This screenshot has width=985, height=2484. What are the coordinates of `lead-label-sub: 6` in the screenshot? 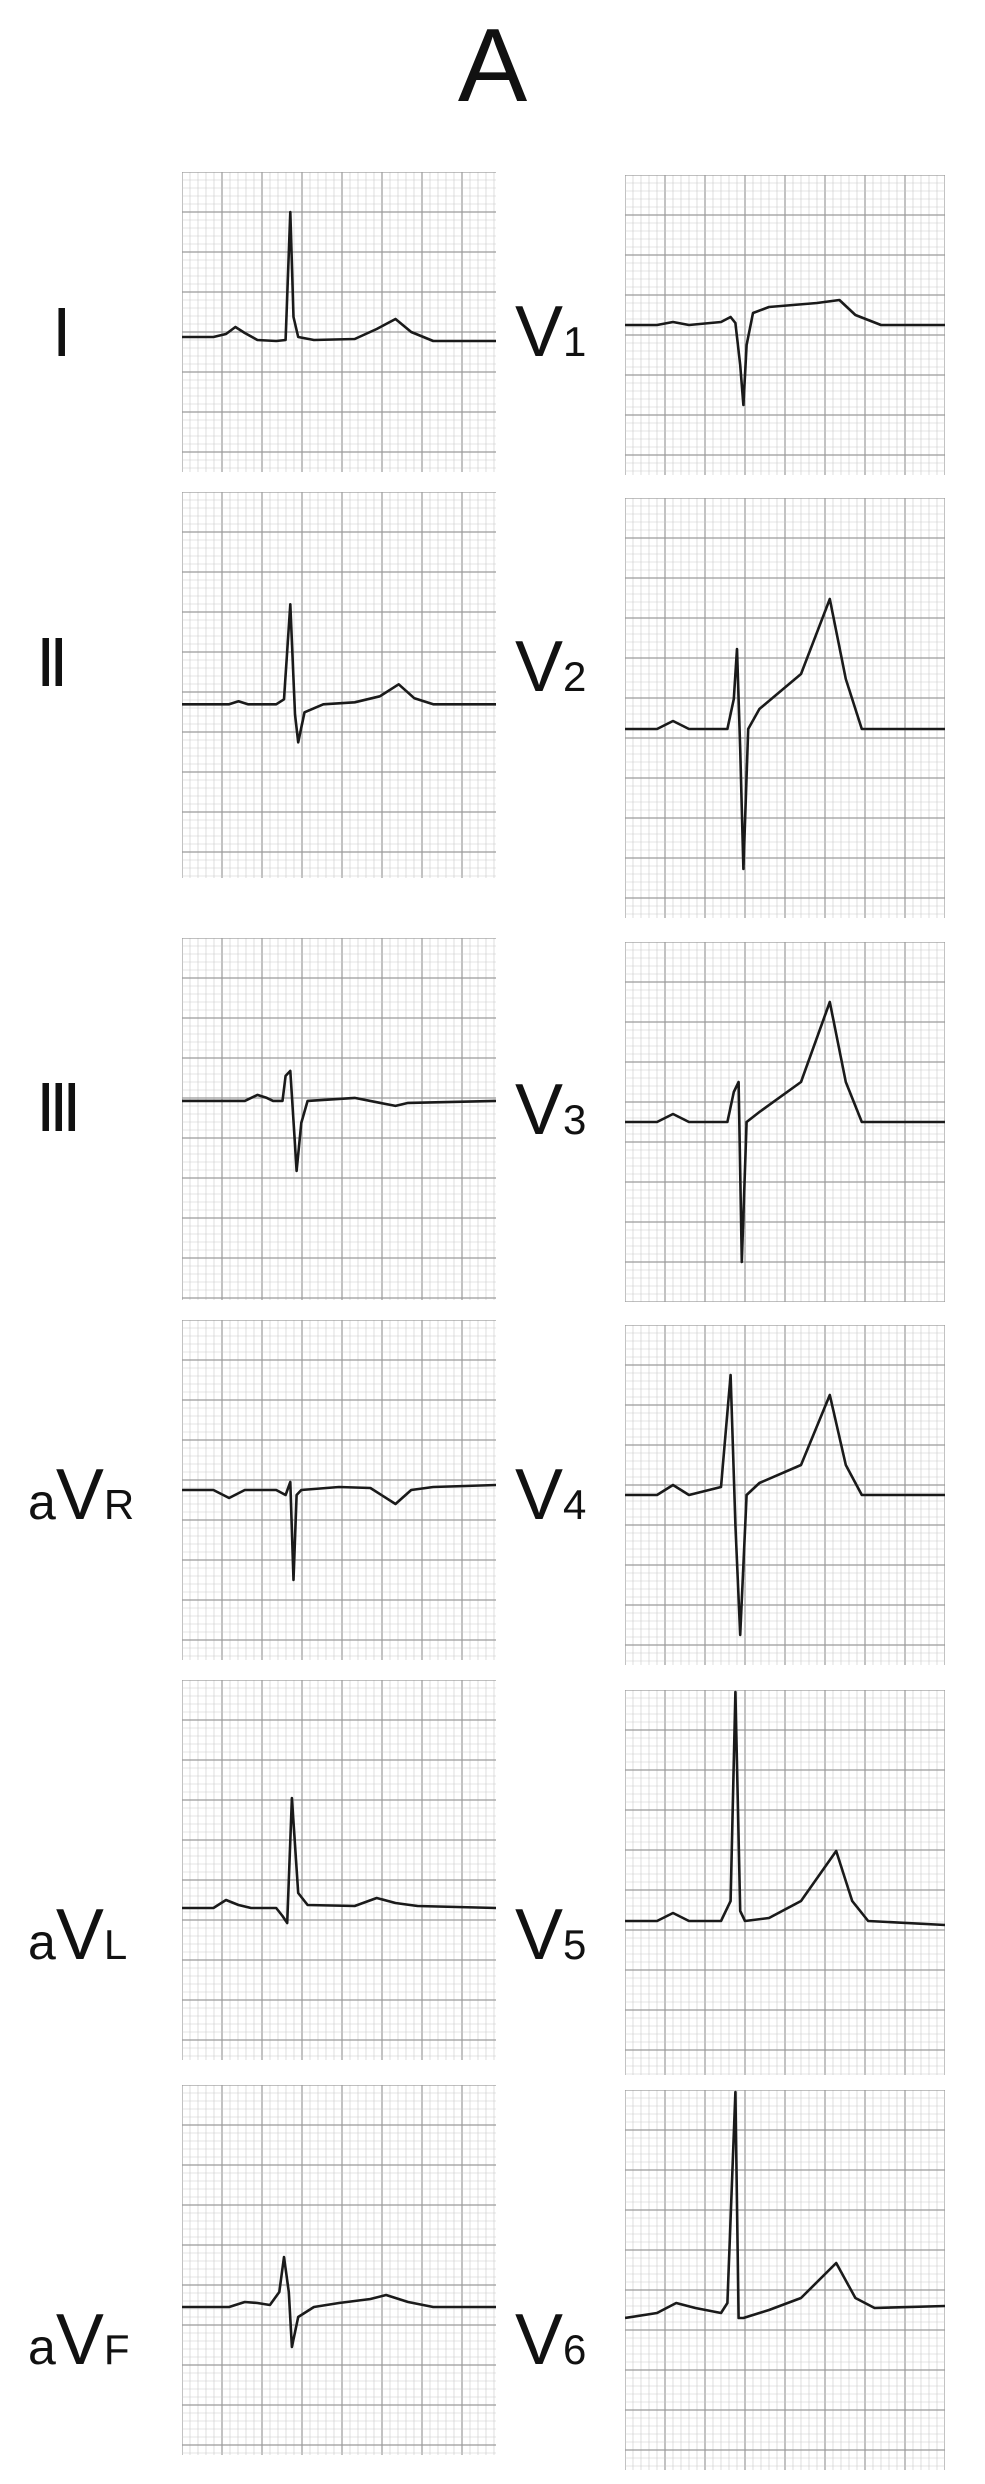 It's located at (575, 2349).